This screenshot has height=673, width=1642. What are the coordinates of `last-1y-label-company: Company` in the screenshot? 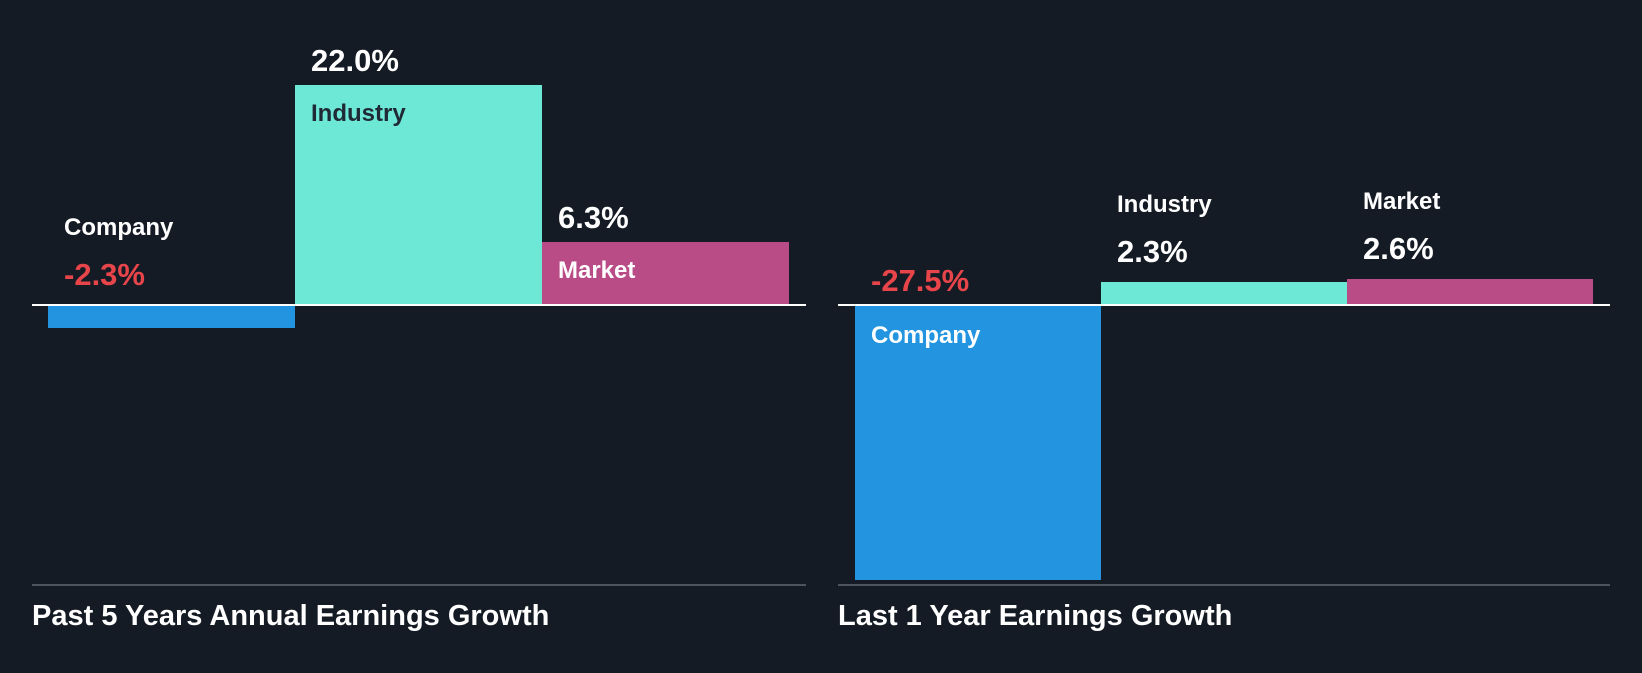 It's located at (926, 335).